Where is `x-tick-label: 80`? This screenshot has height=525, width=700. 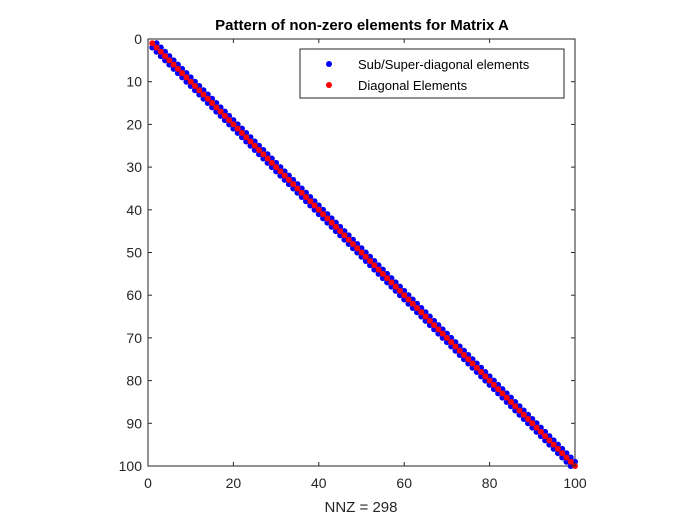 x-tick-label: 80 is located at coordinates (490, 483).